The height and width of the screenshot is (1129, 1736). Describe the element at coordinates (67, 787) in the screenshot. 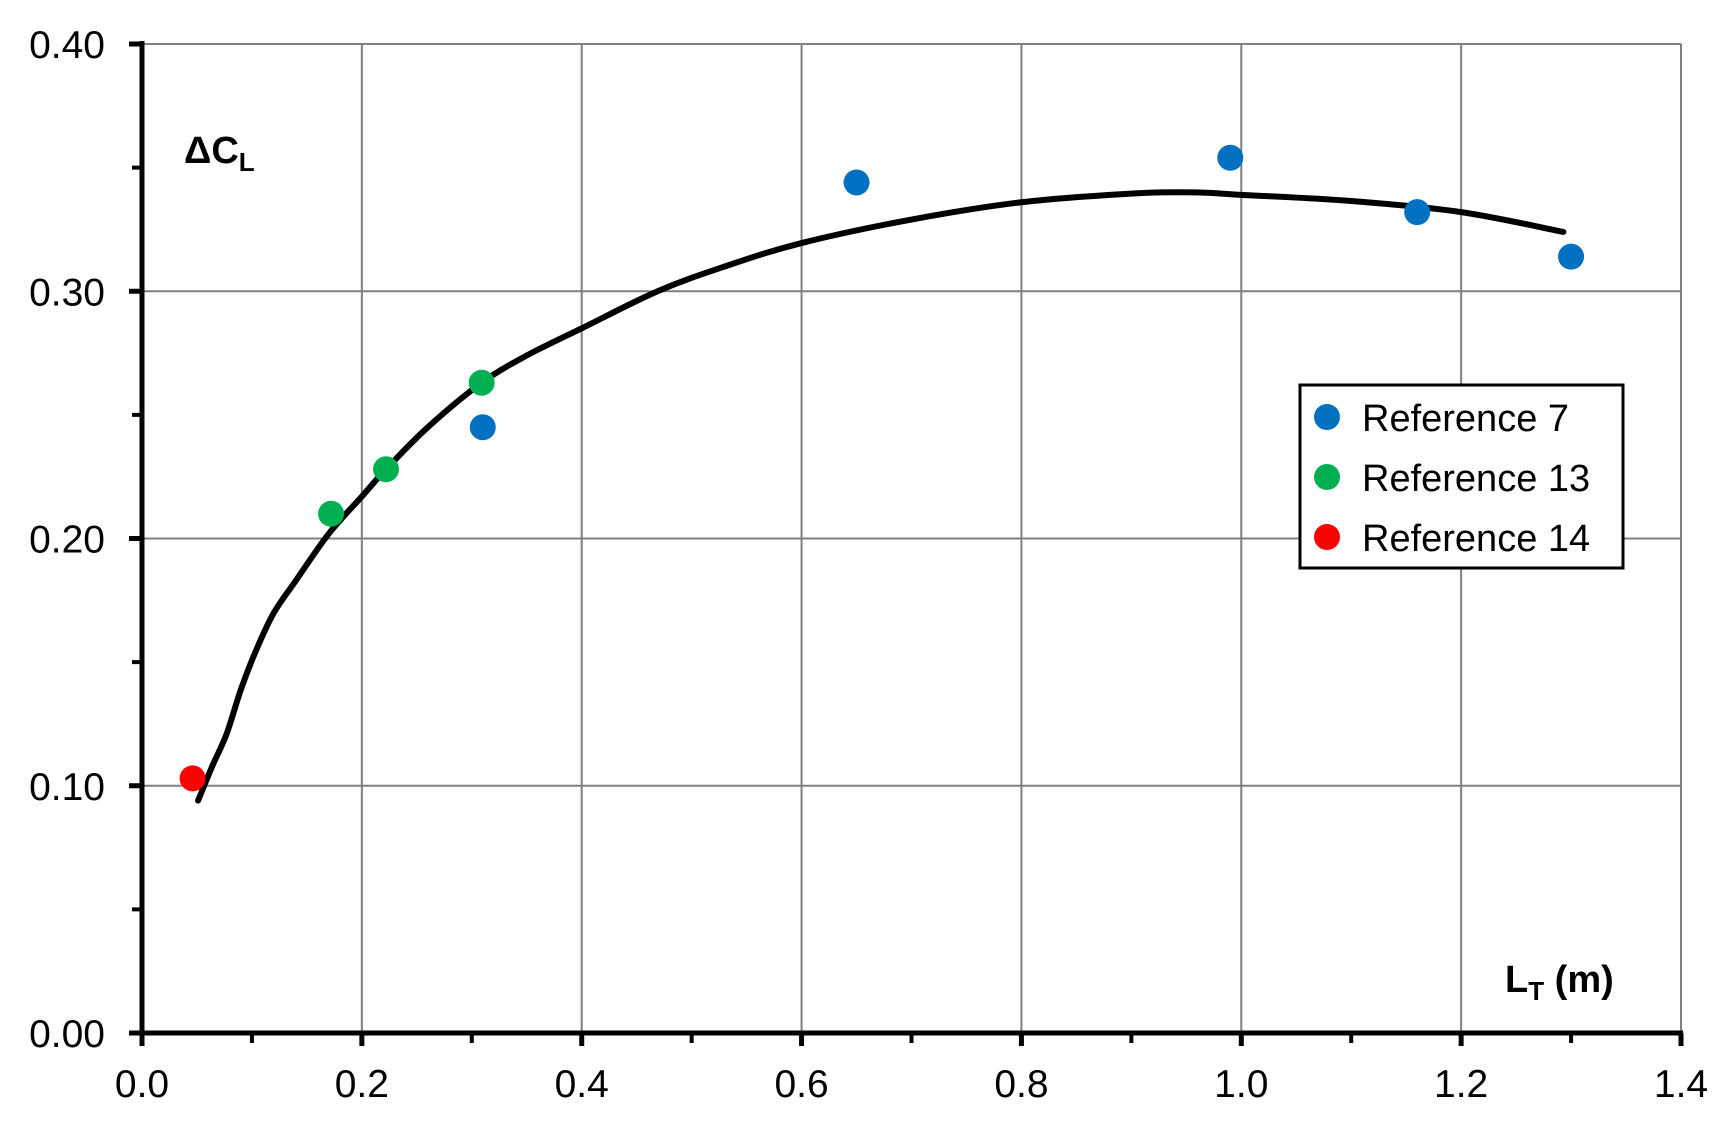

I see `y-tick-label: 0.10` at that location.